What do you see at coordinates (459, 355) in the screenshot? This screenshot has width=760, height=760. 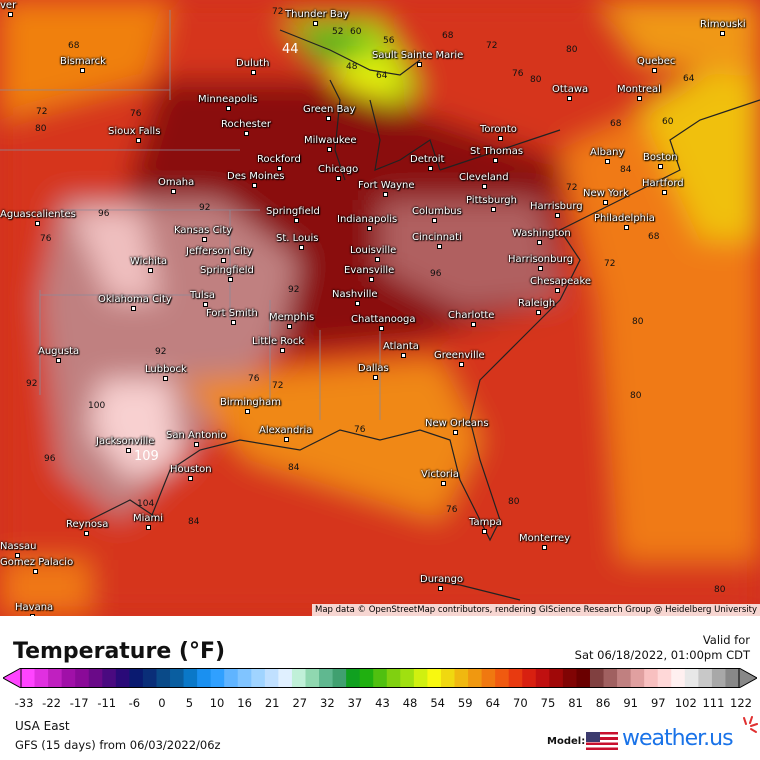 I see `city-label: Greenville` at bounding box center [459, 355].